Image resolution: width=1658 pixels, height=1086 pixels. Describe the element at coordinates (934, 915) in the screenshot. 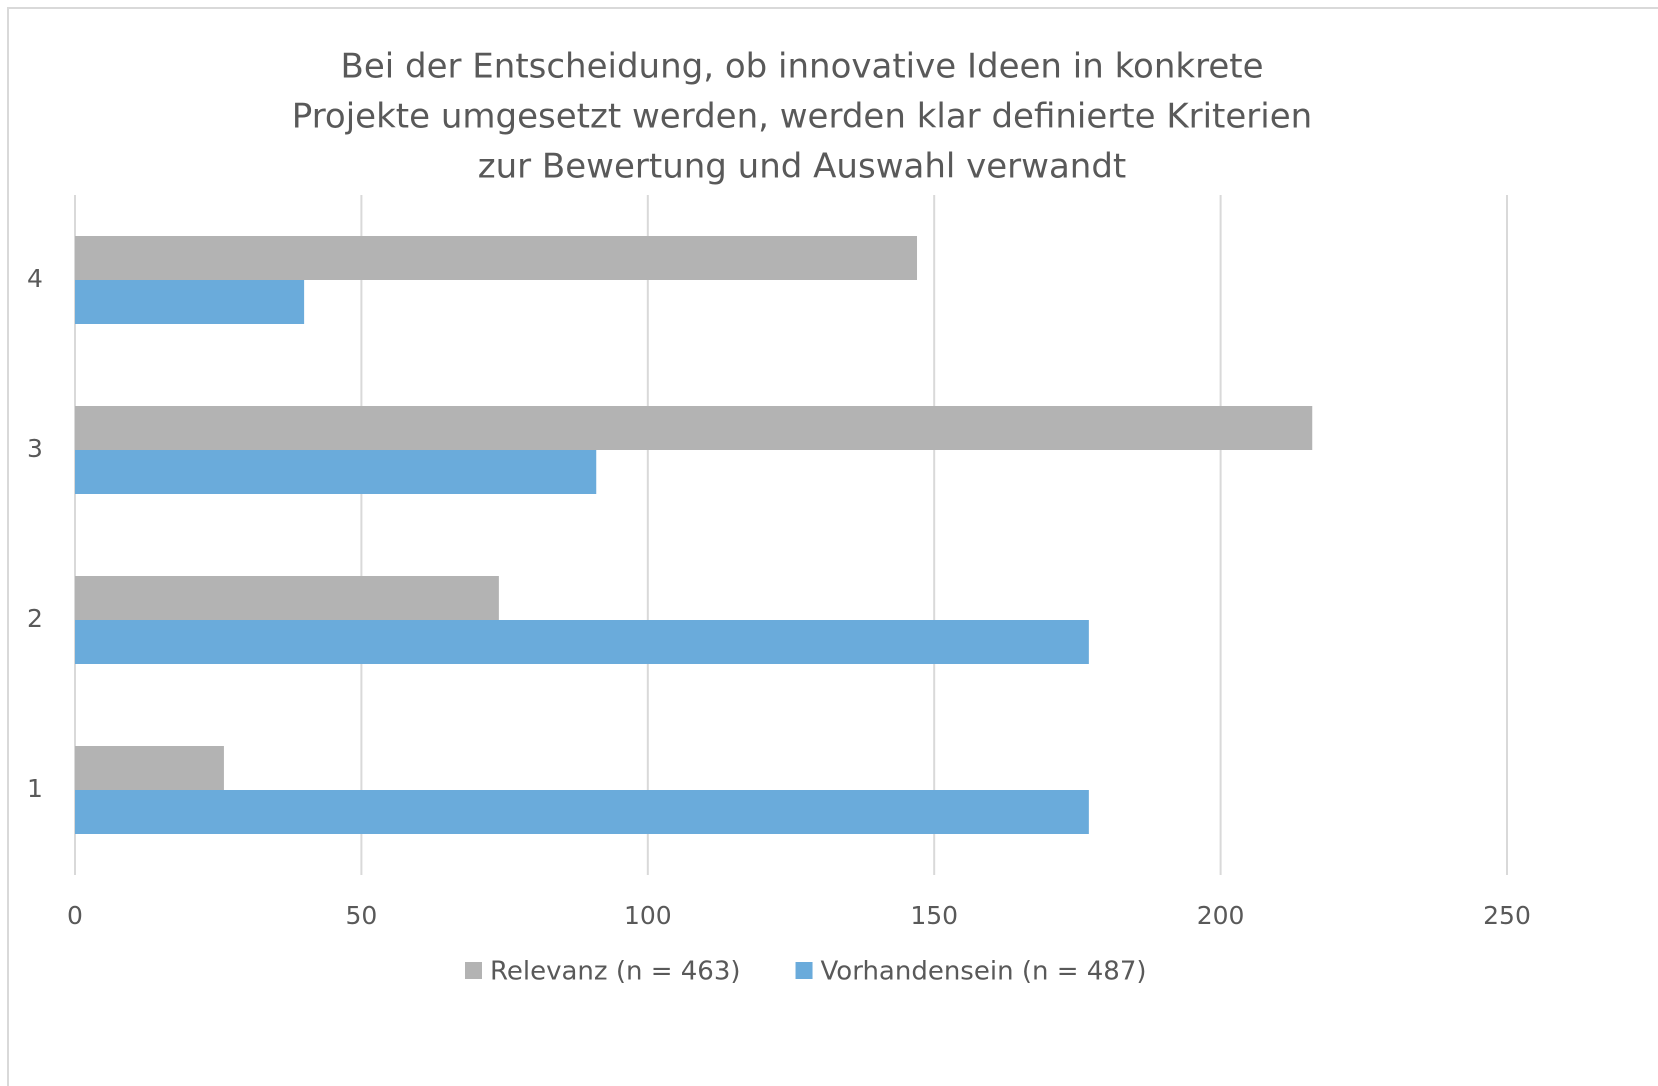

I see `x-tick-label: 150` at that location.